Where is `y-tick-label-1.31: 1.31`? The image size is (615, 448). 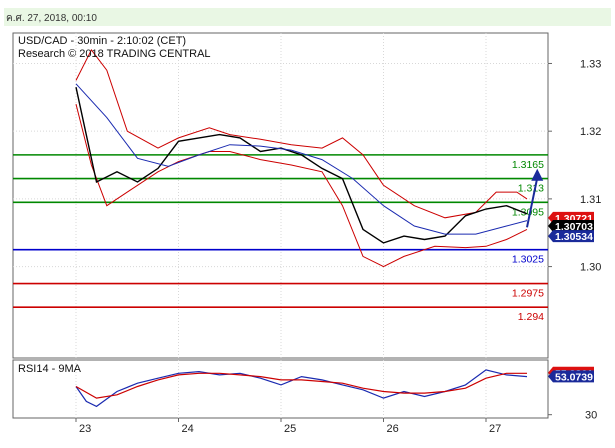
y-tick-label-1.31: 1.31 is located at coordinates (590, 200).